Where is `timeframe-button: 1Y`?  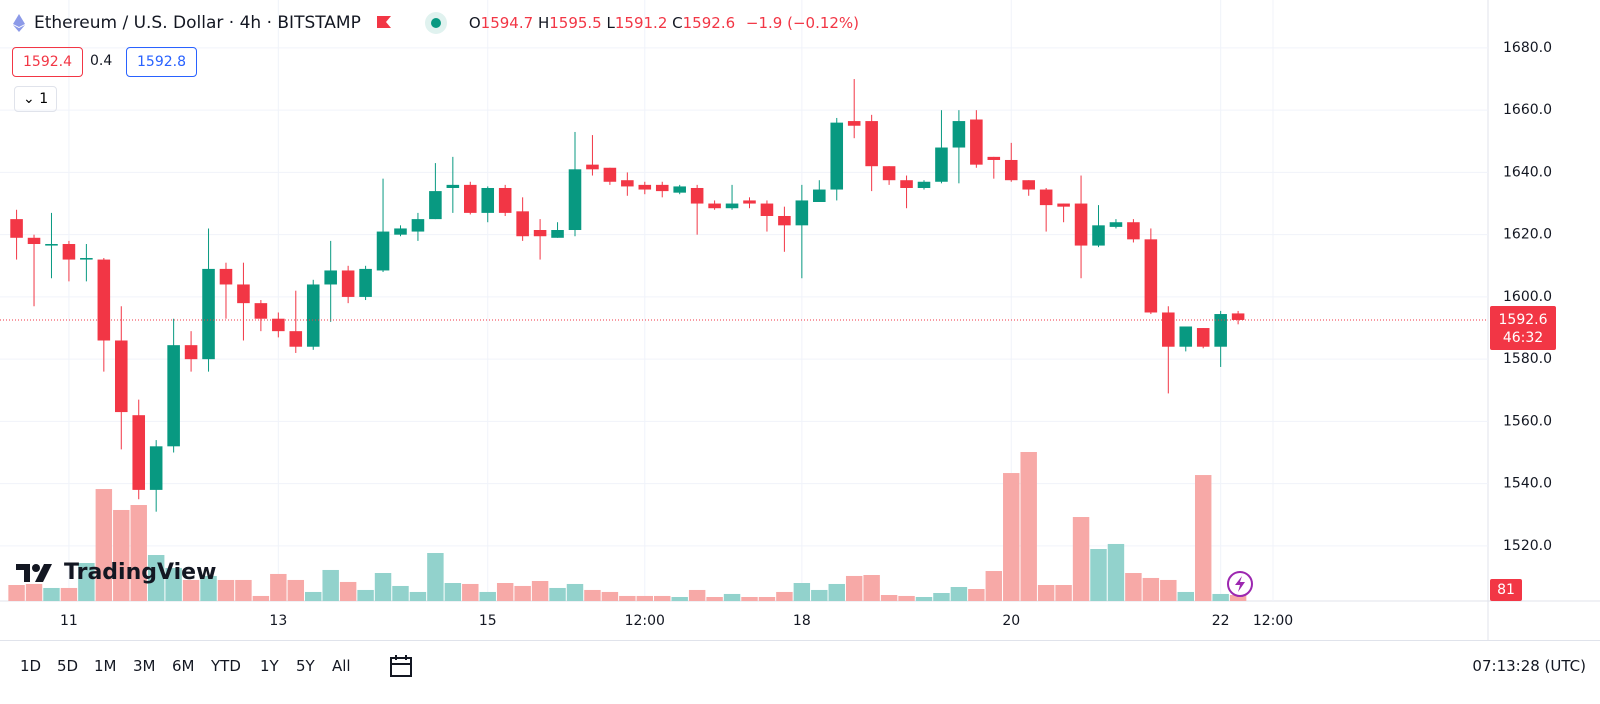 timeframe-button: 1Y is located at coordinates (269, 666).